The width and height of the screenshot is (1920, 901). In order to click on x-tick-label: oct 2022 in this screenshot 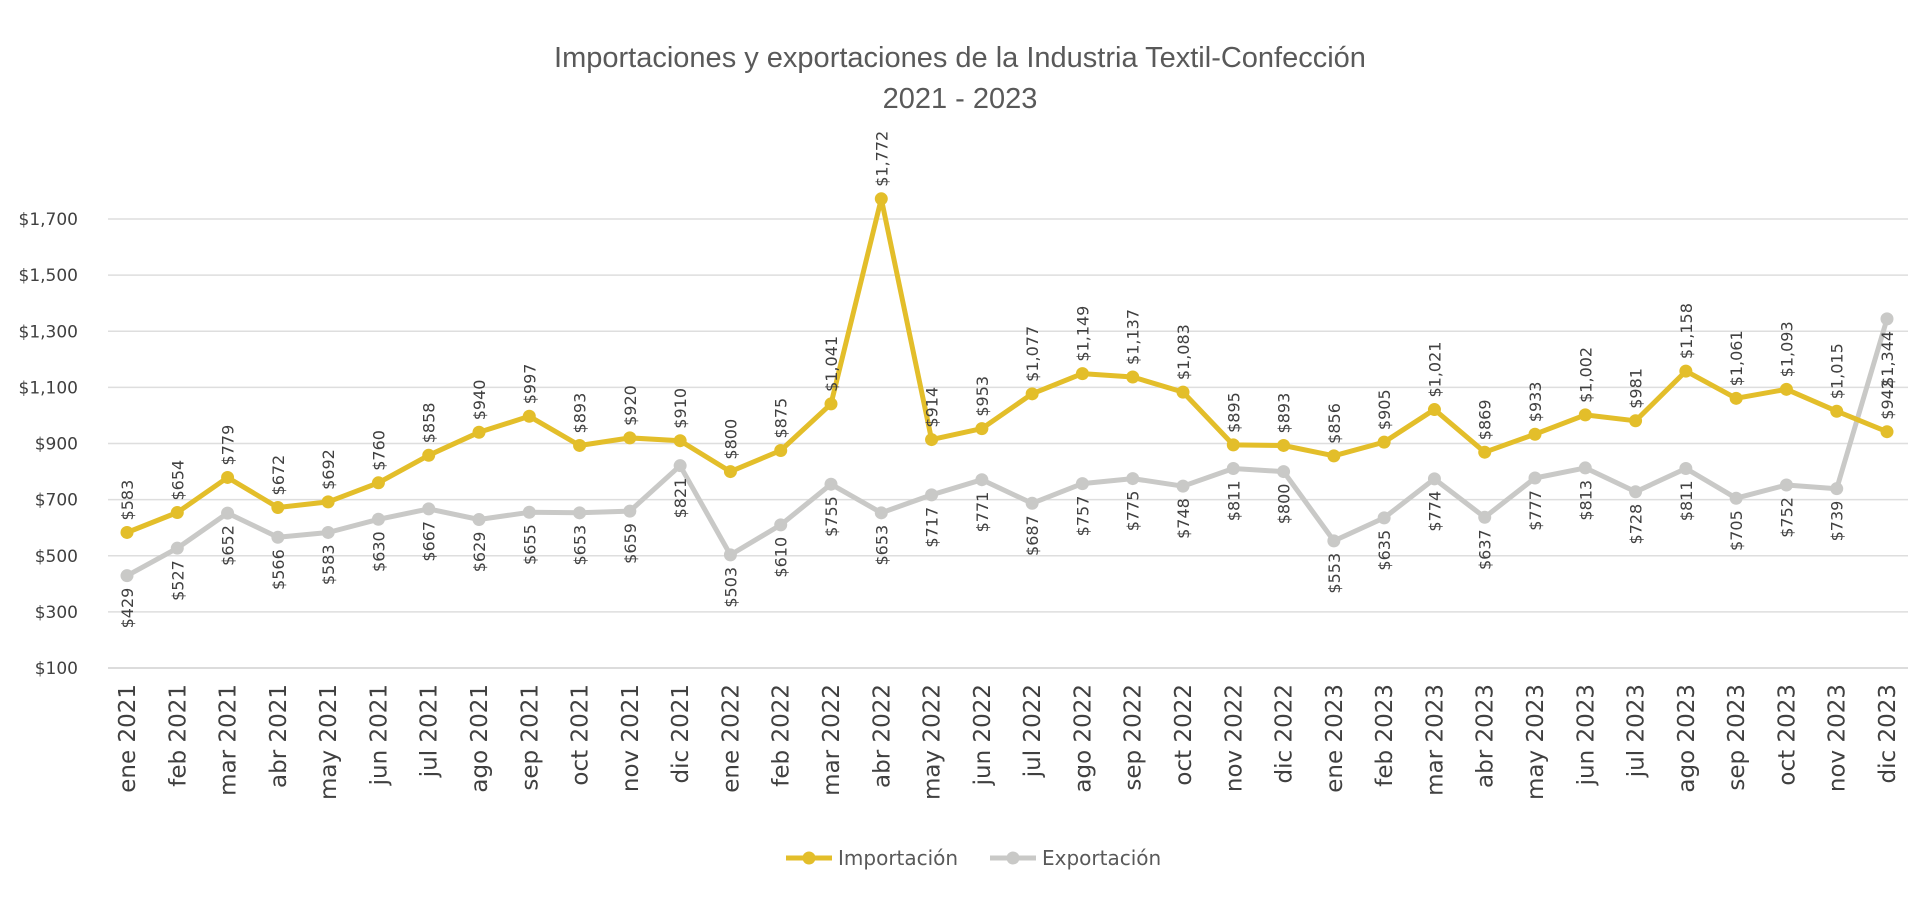, I will do `click(1184, 735)`.